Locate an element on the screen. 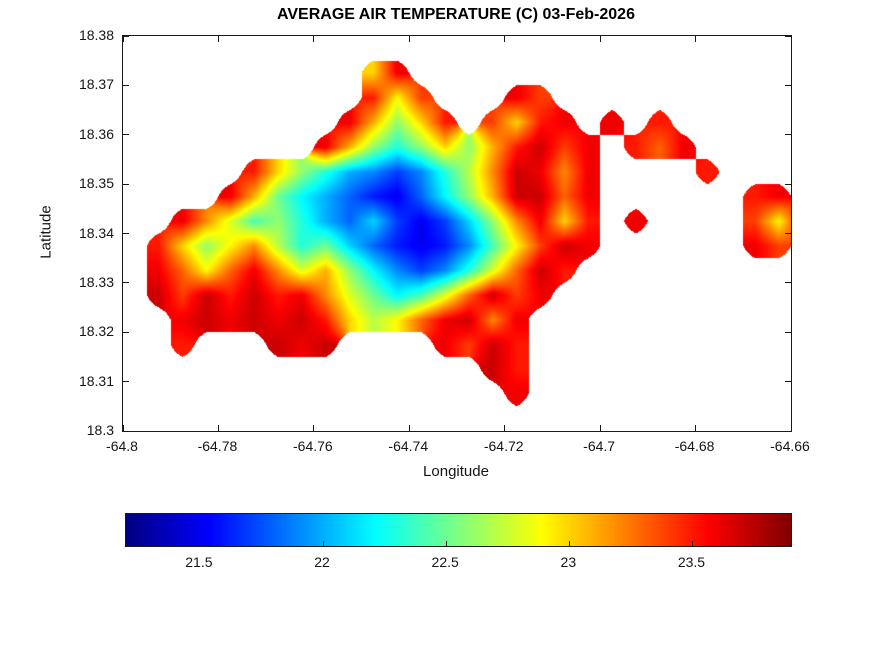 The height and width of the screenshot is (656, 875). x-tick-label: -64.8 is located at coordinates (122, 446).